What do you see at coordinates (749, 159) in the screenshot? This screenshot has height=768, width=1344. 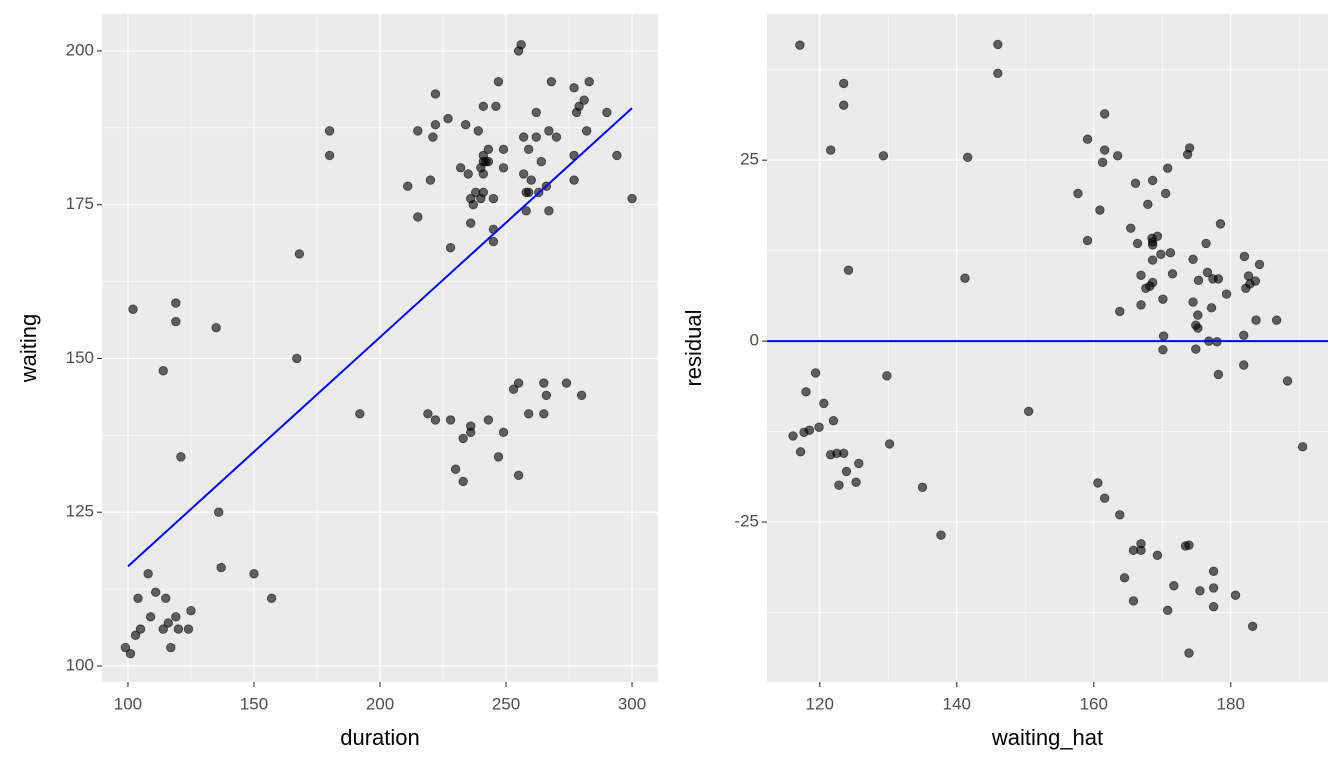 I see `y-tick-label: 25` at bounding box center [749, 159].